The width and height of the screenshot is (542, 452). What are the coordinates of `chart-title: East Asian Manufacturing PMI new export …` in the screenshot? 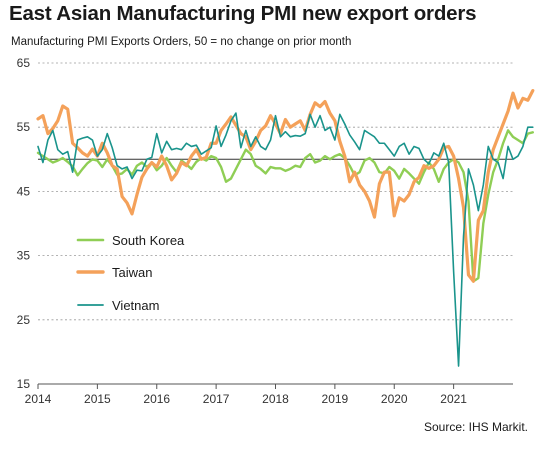 It's located at (243, 13).